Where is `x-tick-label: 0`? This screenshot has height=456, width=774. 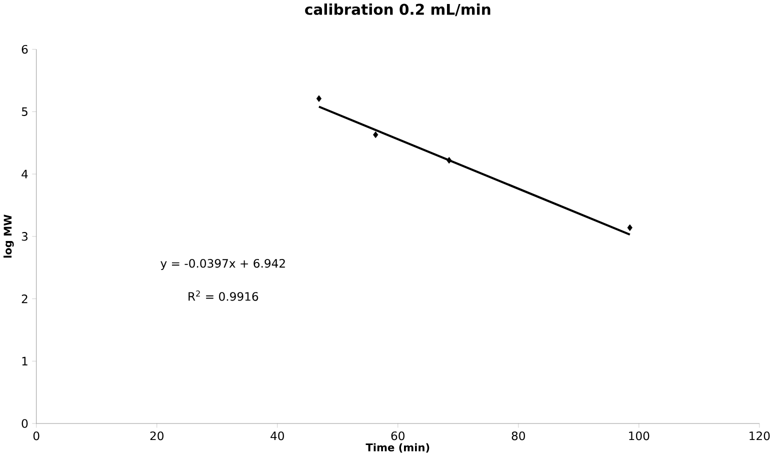
x-tick-label: 0 is located at coordinates (36, 435).